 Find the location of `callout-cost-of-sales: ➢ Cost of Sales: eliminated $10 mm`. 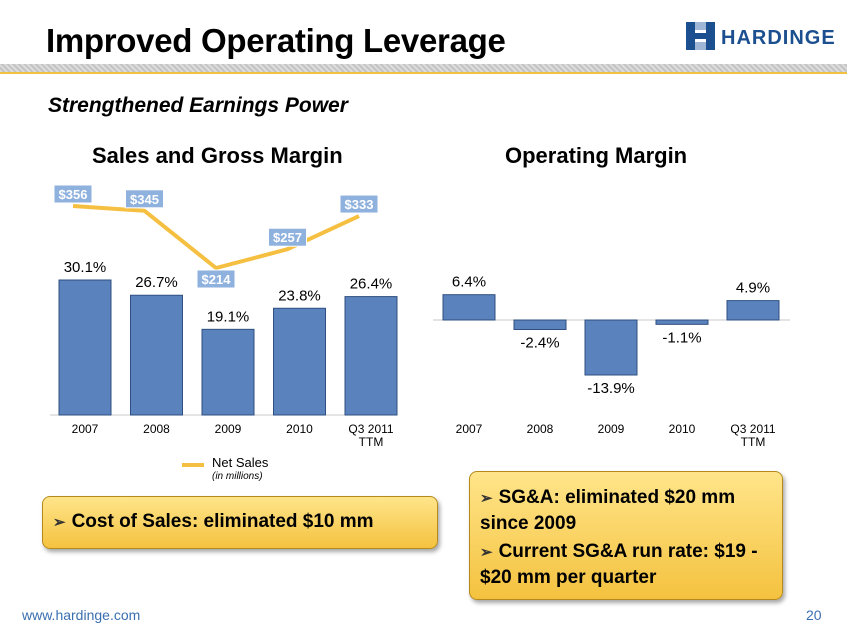

callout-cost-of-sales: ➢ Cost of Sales: eliminated $10 mm is located at coordinates (240, 522).